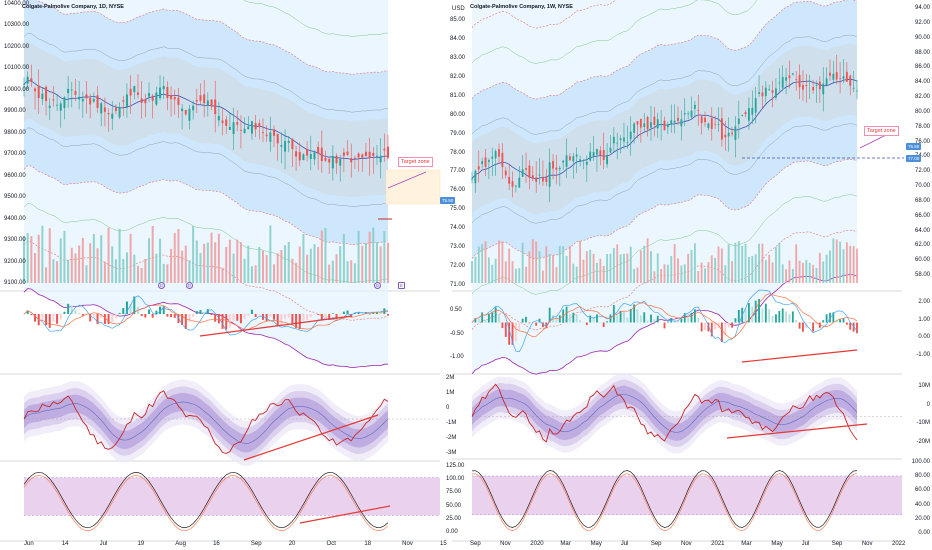  I want to click on price-axis-label: 83.00, so click(458, 57).